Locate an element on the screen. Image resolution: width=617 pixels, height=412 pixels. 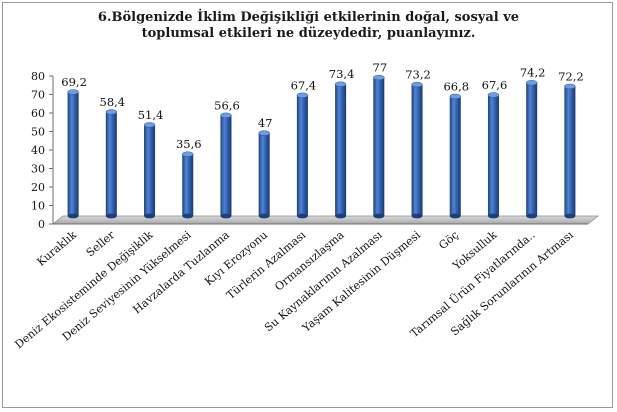
category-label: Seller is located at coordinates (101, 244).